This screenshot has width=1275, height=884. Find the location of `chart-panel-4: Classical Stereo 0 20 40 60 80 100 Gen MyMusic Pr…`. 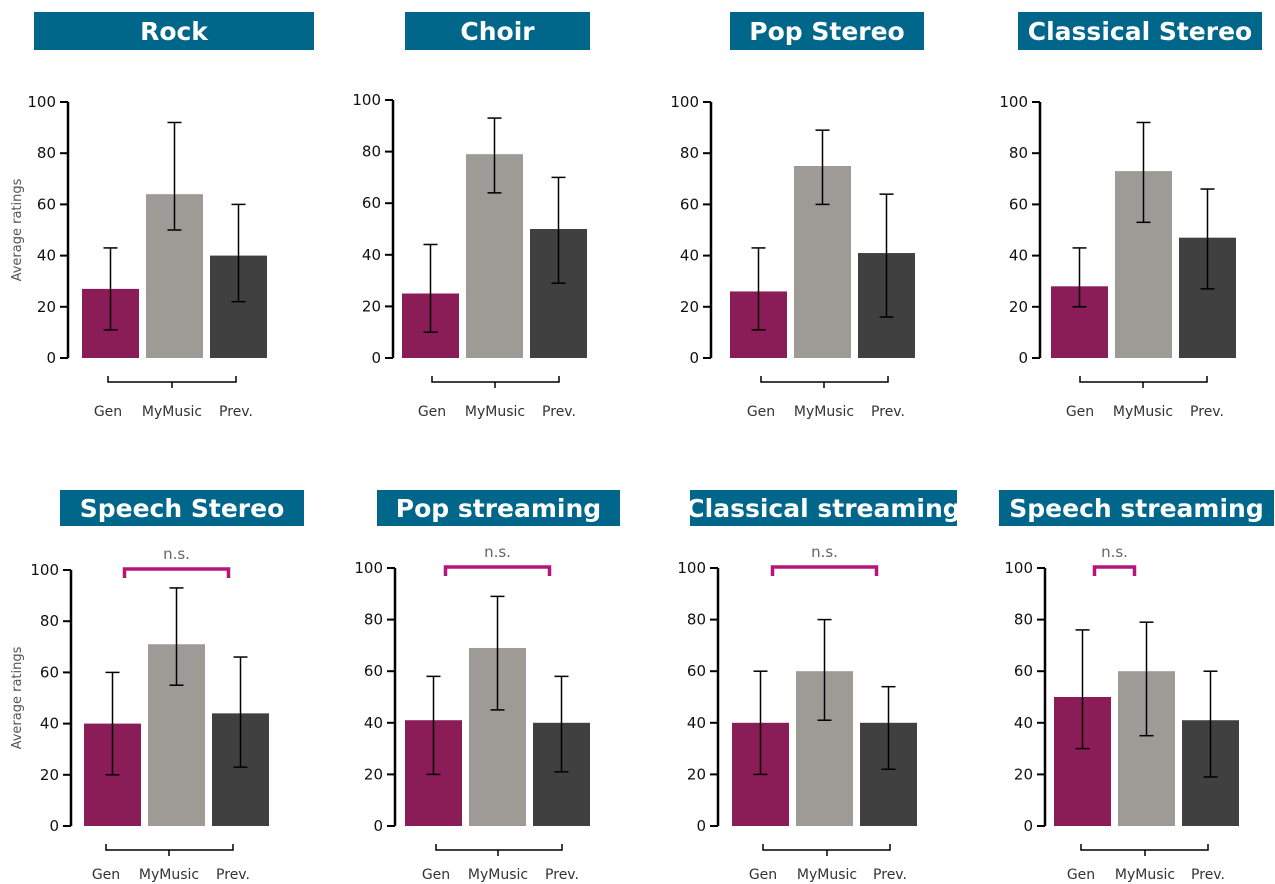

chart-panel-4: Classical Stereo 0 20 40 60 80 100 Gen MyMusic Pr… is located at coordinates (1130, 216).